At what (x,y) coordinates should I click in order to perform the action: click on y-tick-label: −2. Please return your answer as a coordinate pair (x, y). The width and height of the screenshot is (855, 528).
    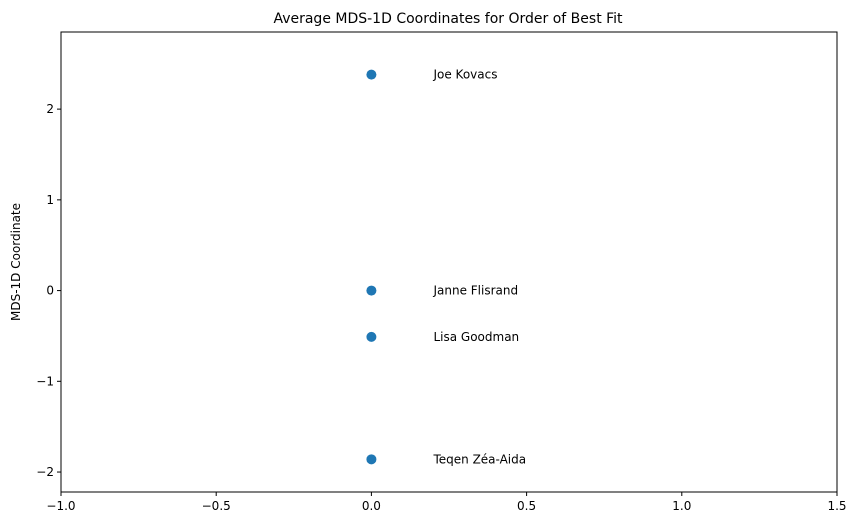
    Looking at the image, I should click on (45, 472).